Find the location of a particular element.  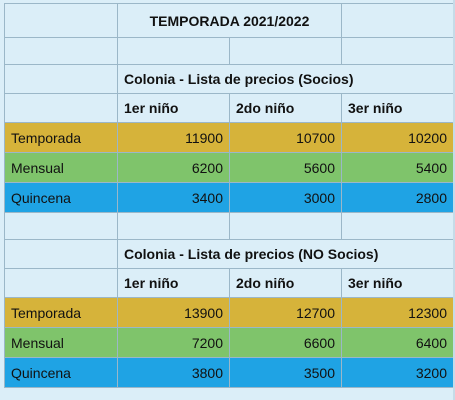

price-cell: 6600 is located at coordinates (285, 342).